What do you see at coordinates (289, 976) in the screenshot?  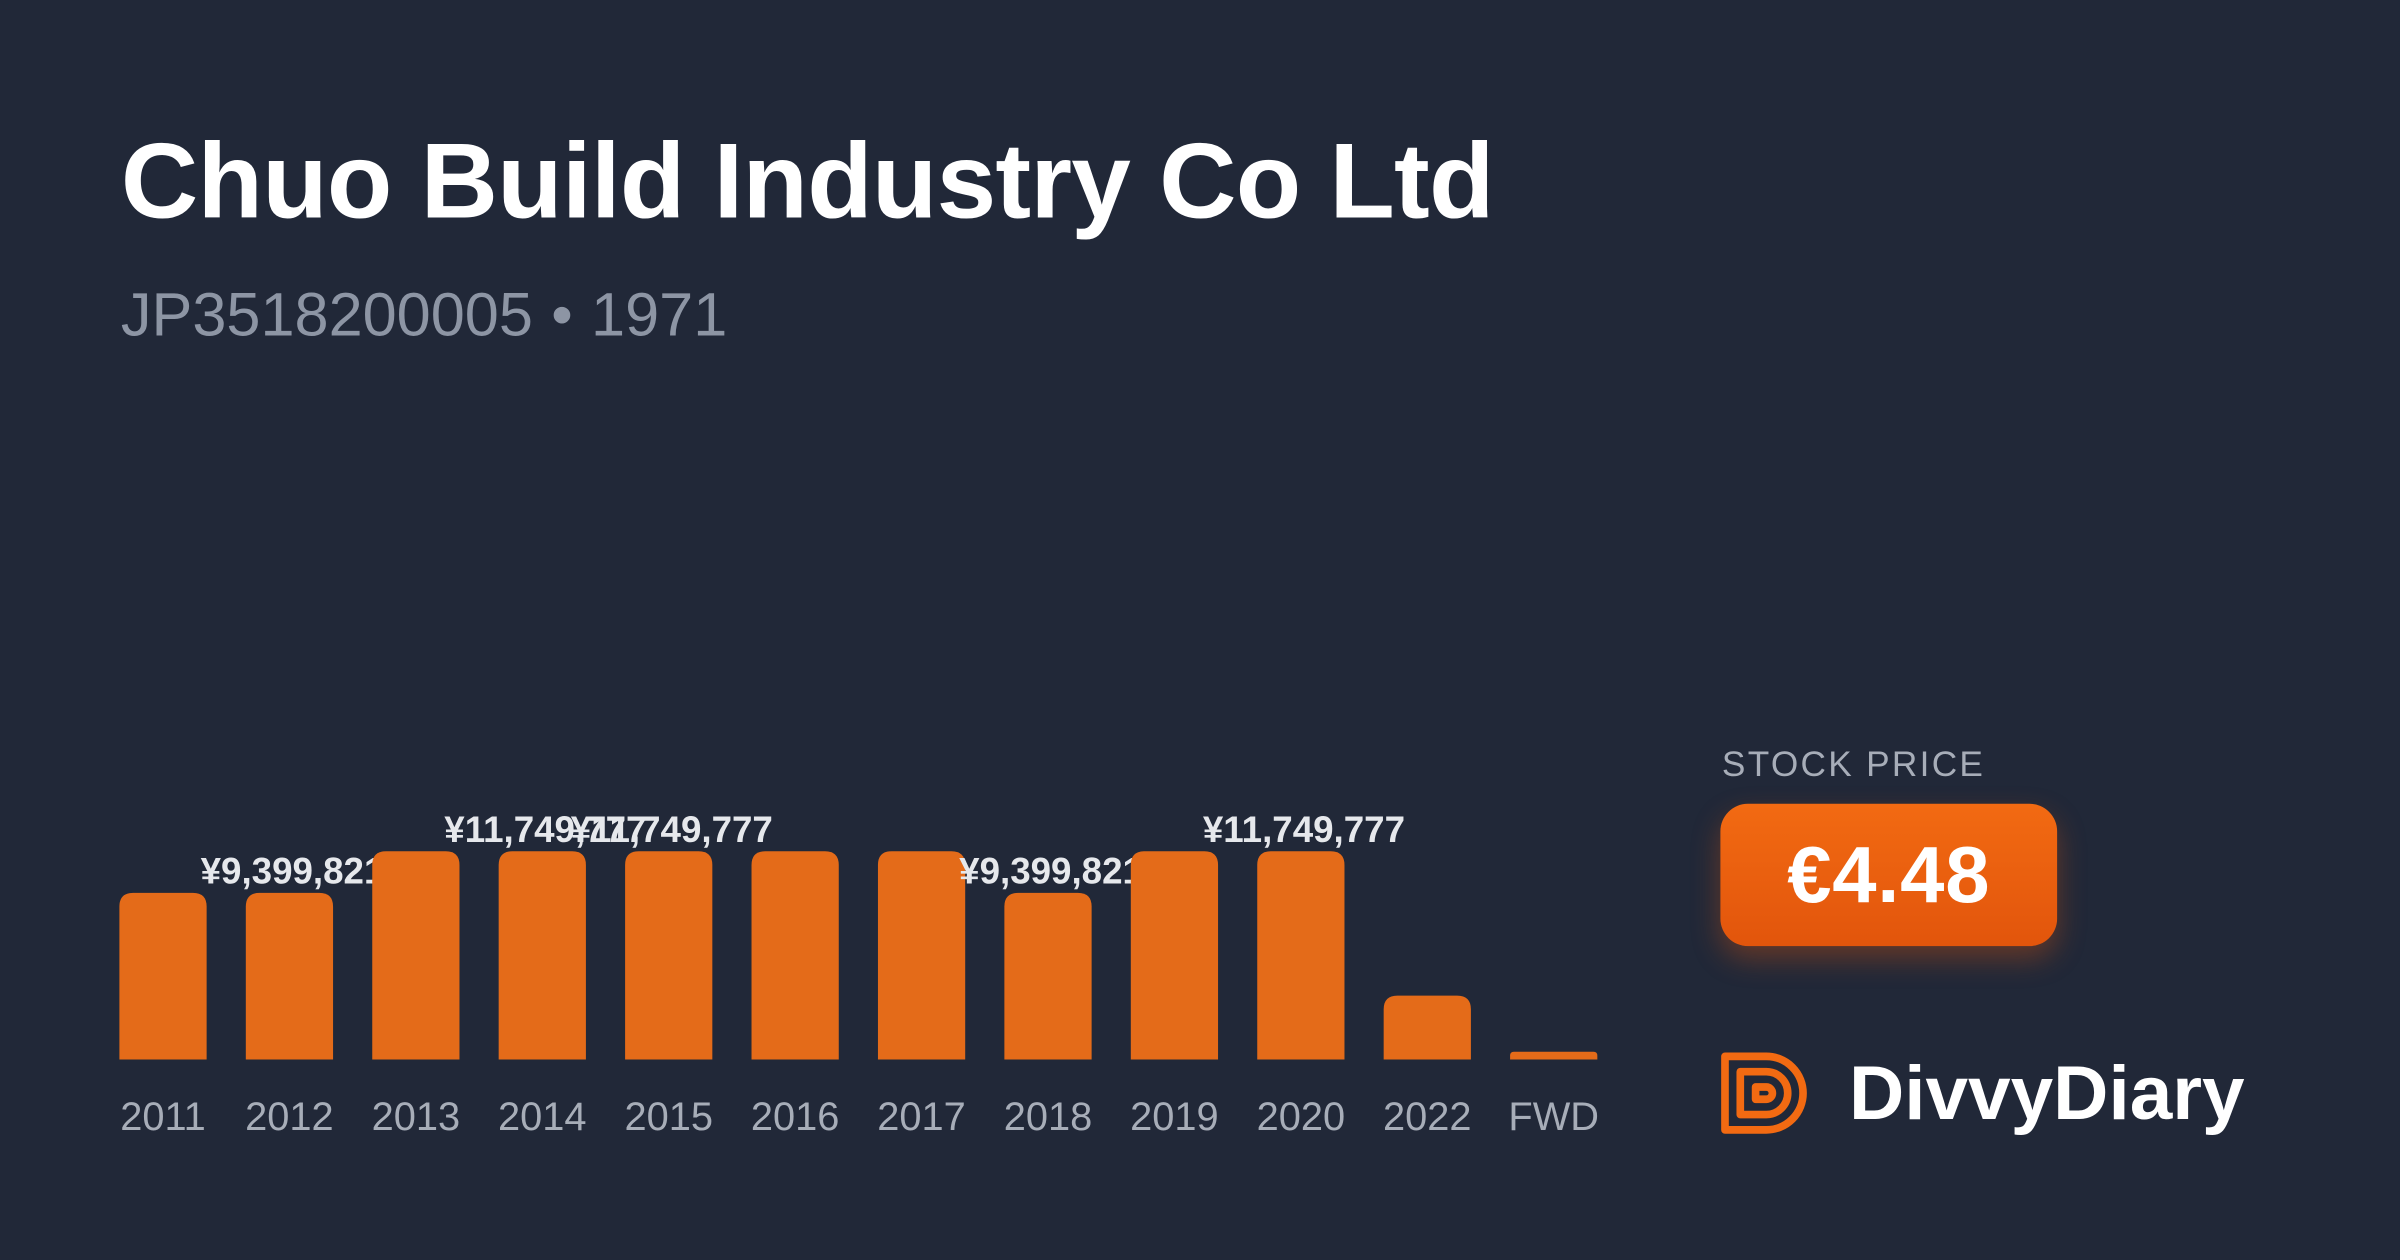 I see `bar-2012` at bounding box center [289, 976].